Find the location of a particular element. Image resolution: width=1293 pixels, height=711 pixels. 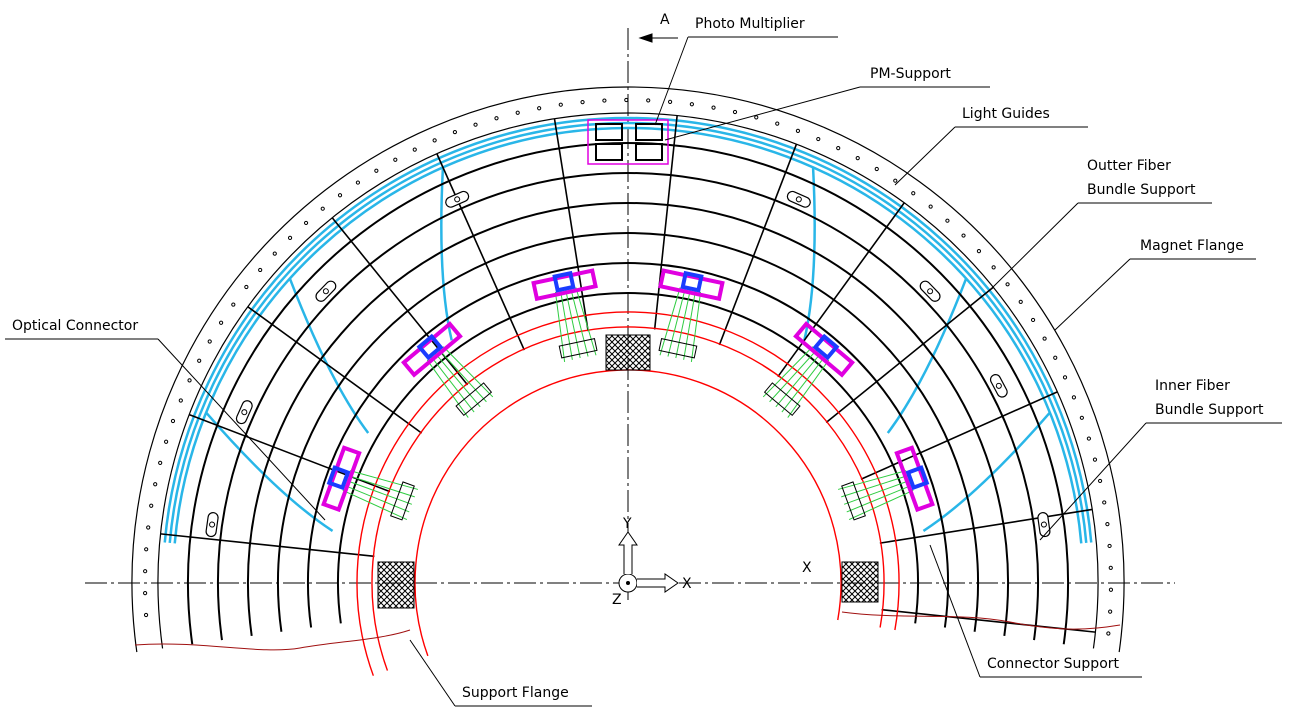

view-marker: X is located at coordinates (807, 568).